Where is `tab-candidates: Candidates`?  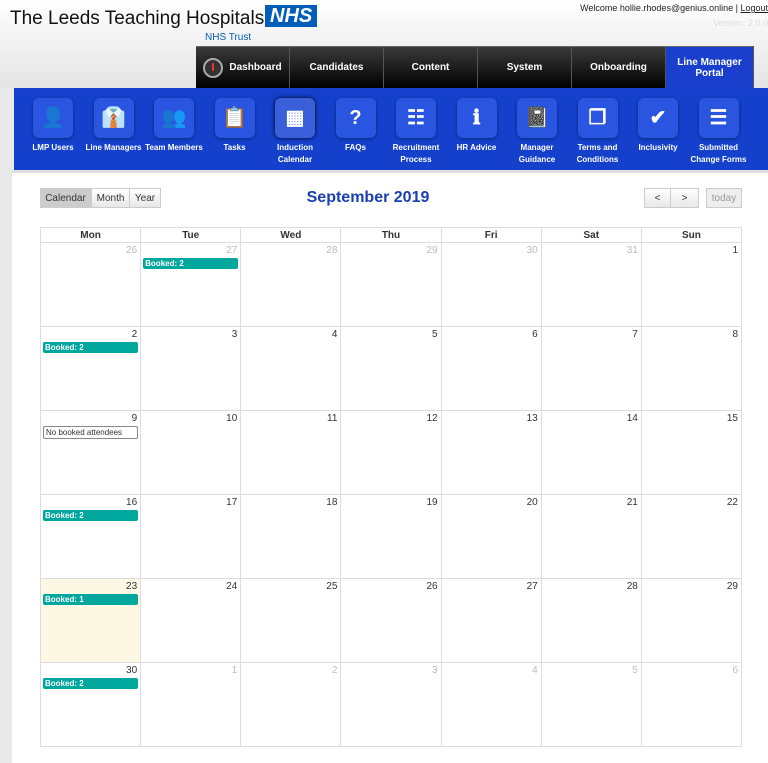
tab-candidates: Candidates is located at coordinates (337, 67).